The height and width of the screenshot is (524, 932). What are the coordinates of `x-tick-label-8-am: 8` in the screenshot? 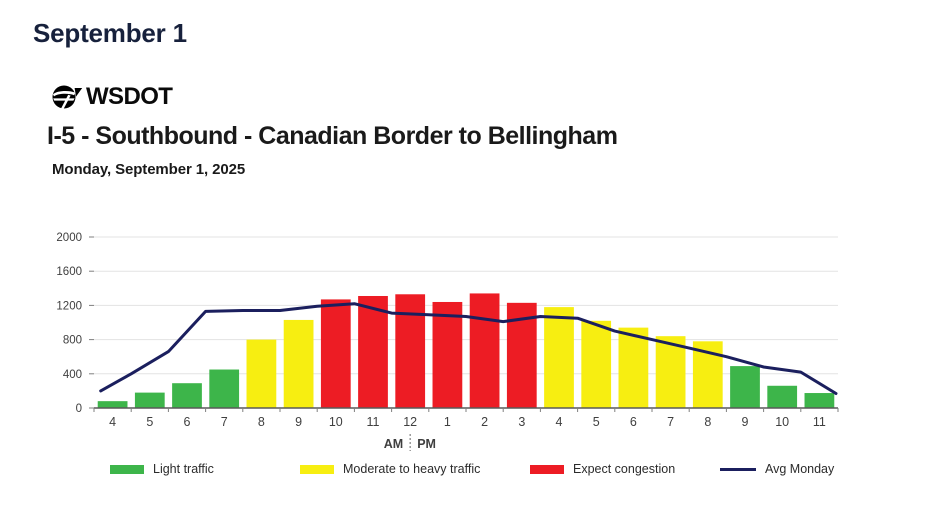 It's located at (261, 422).